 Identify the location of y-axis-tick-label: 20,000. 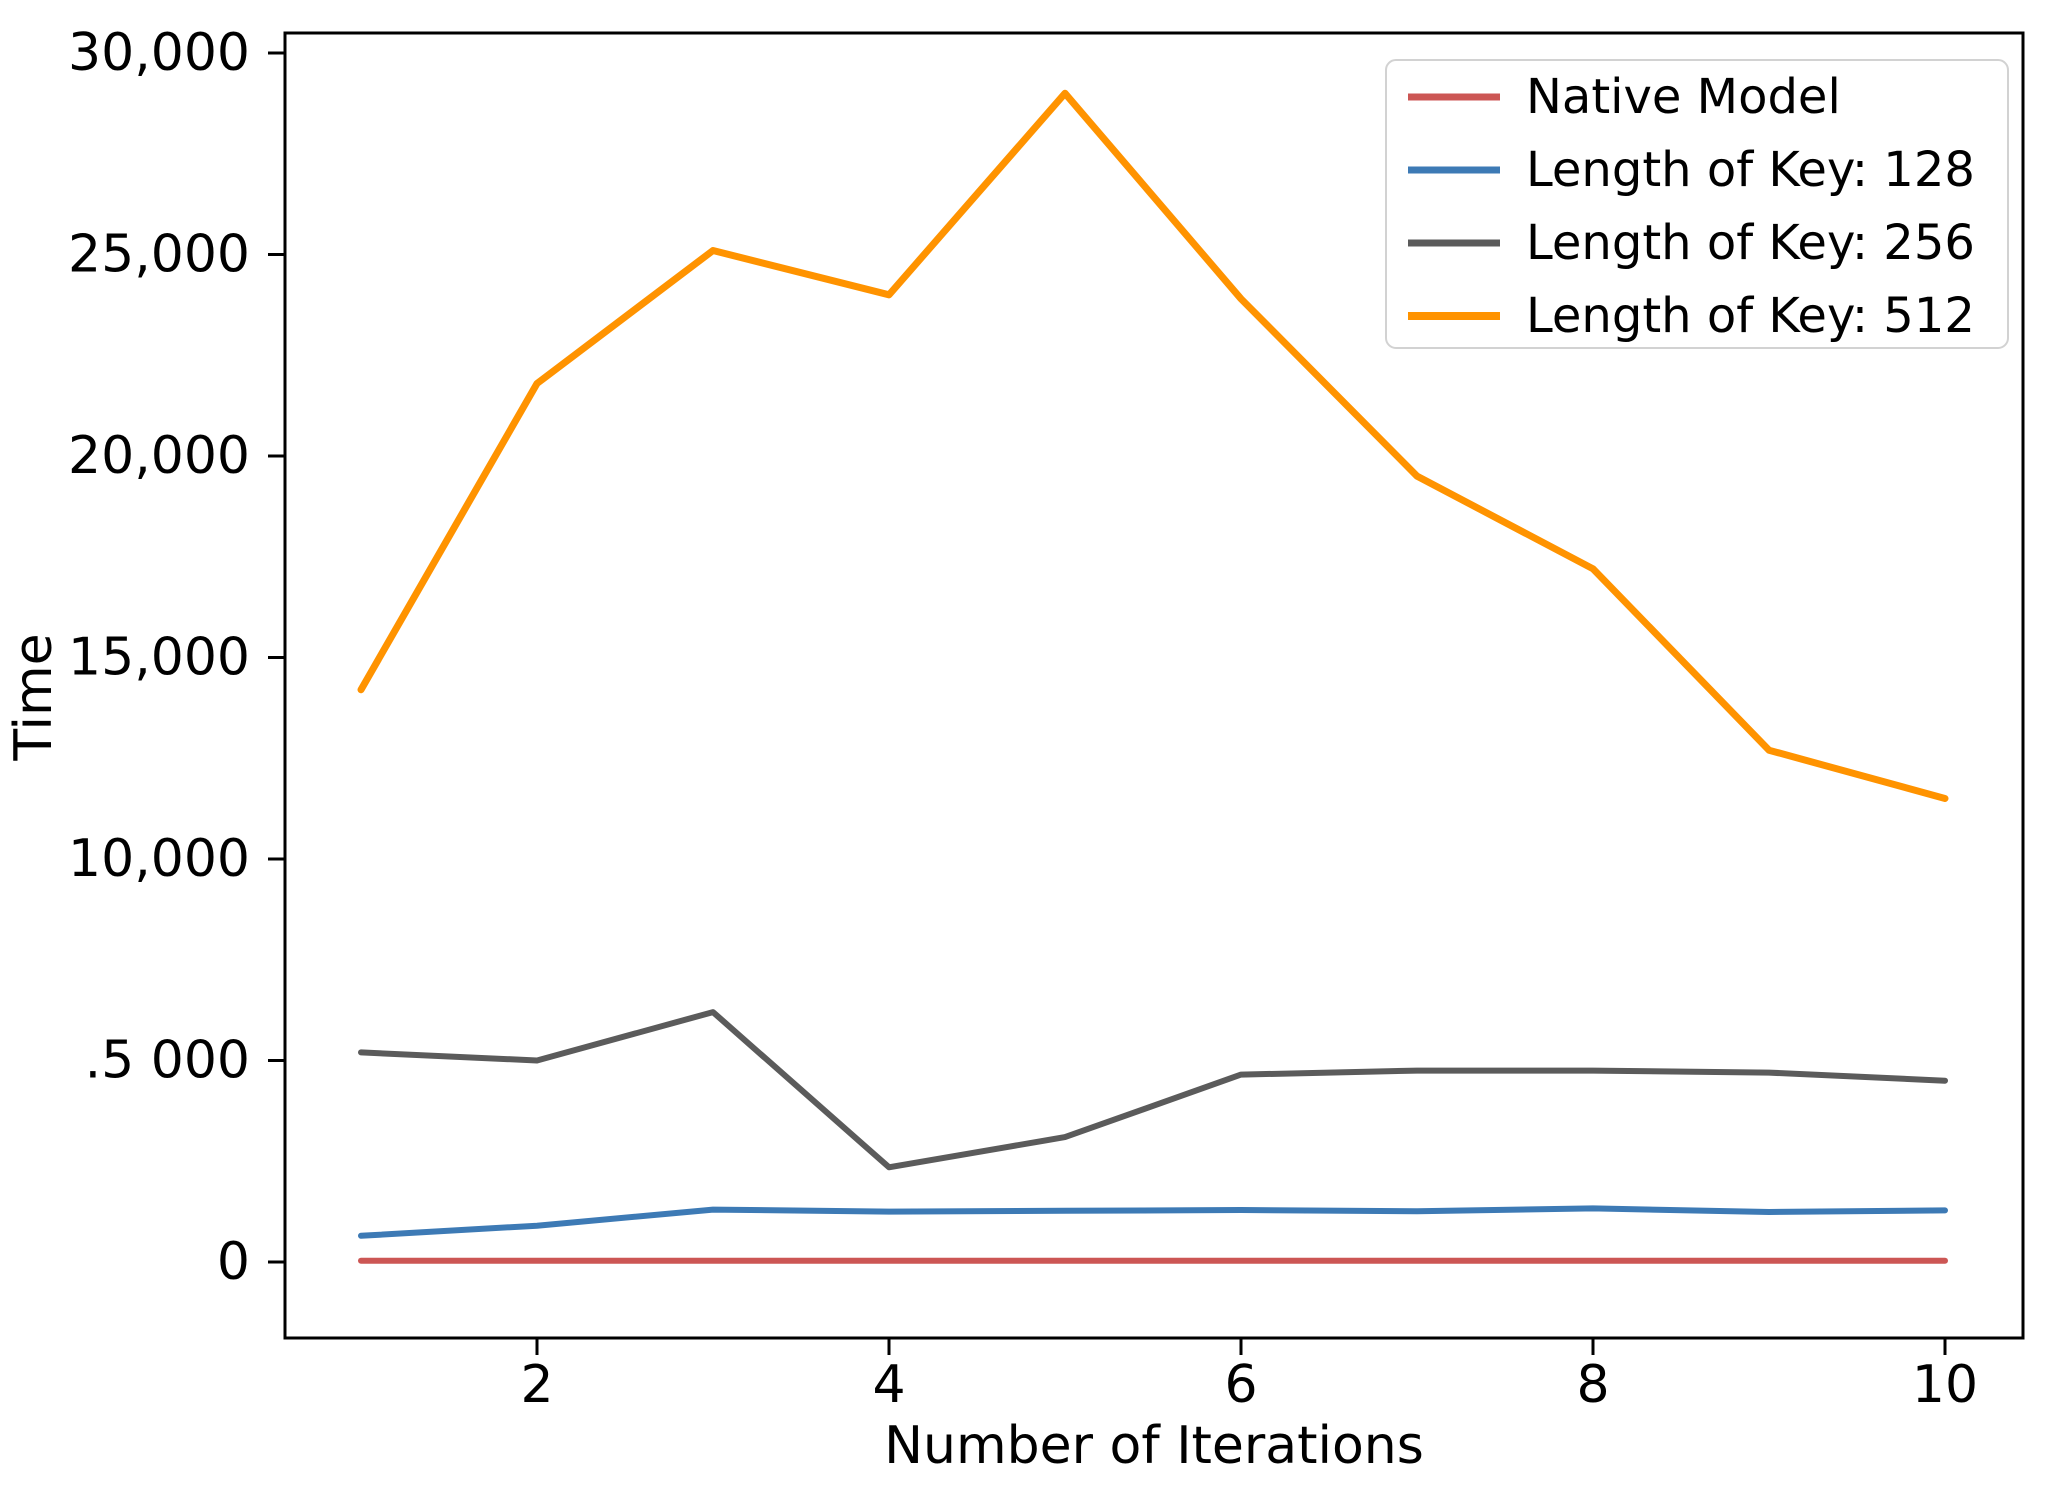
(159, 456).